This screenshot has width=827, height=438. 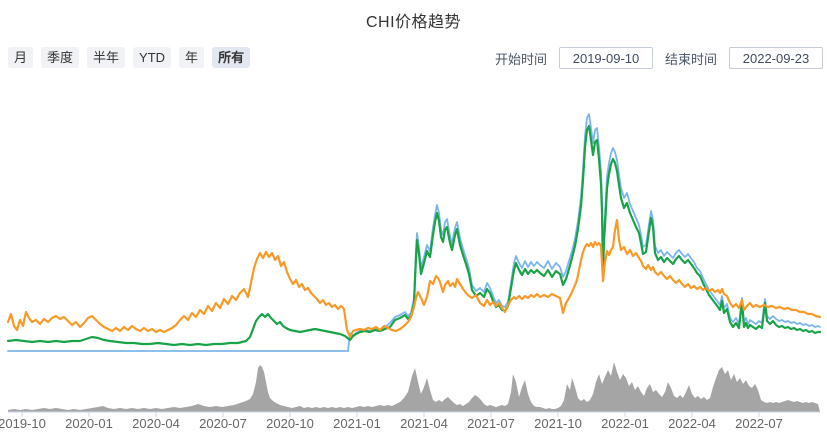 I want to click on volume-area, so click(x=414, y=387).